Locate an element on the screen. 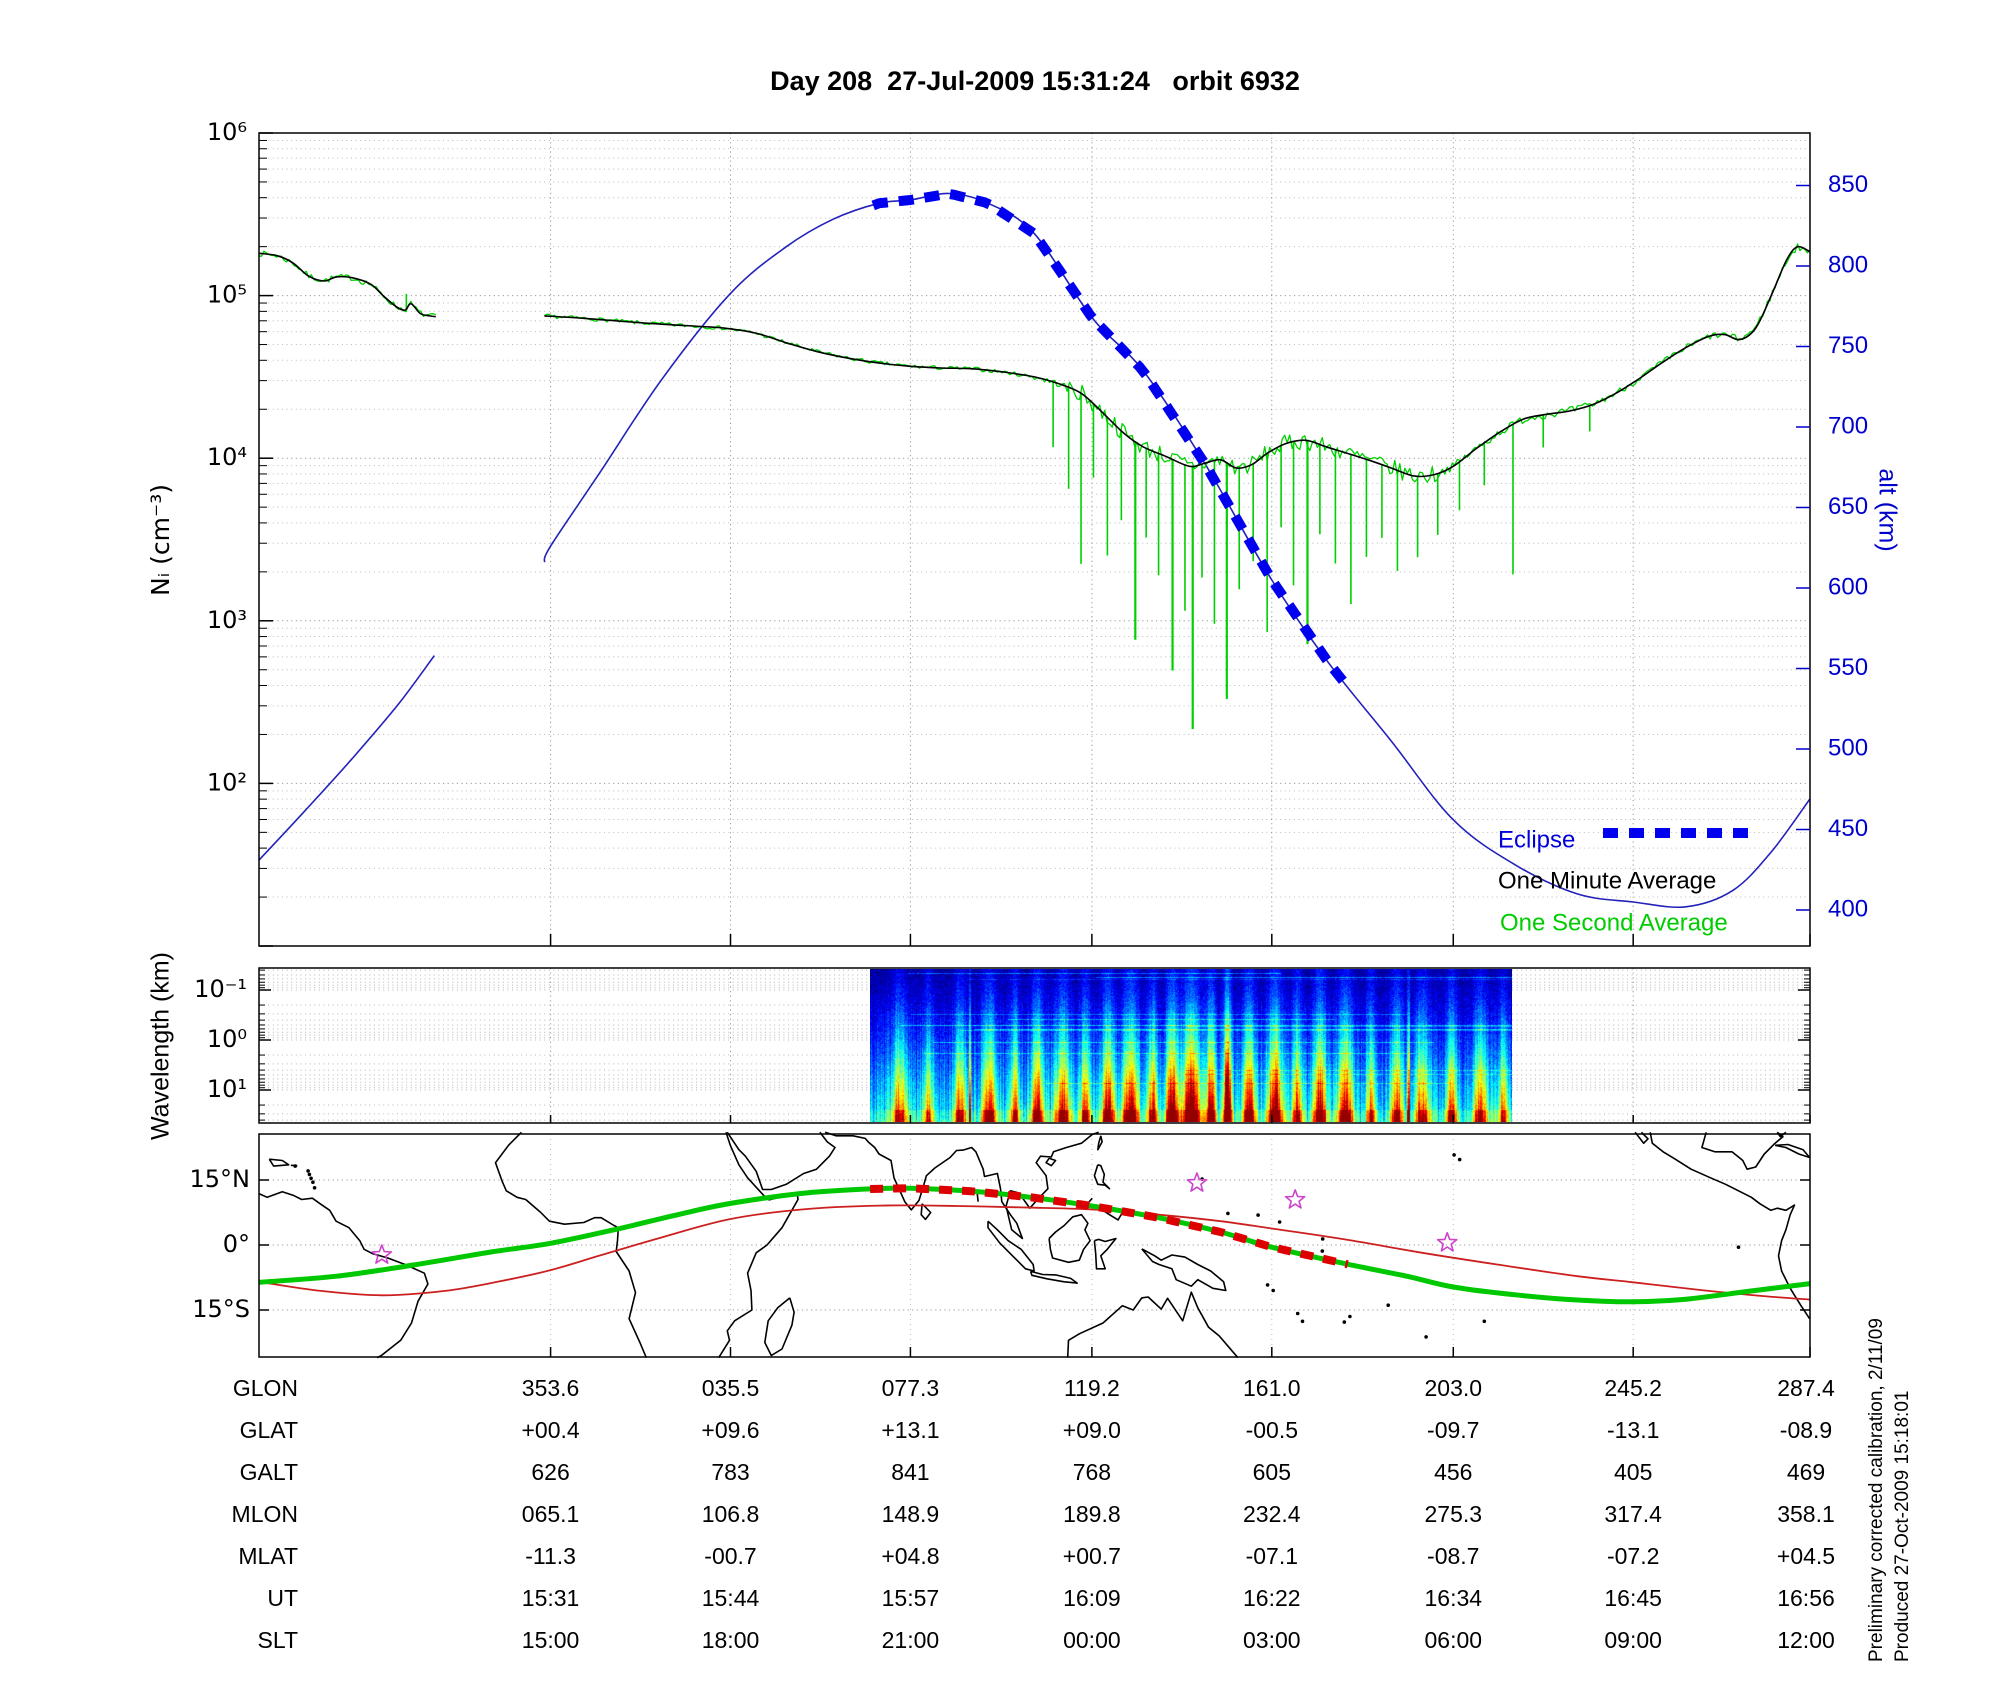 The height and width of the screenshot is (1700, 2000). table-cell: 245.2 is located at coordinates (1633, 1388).